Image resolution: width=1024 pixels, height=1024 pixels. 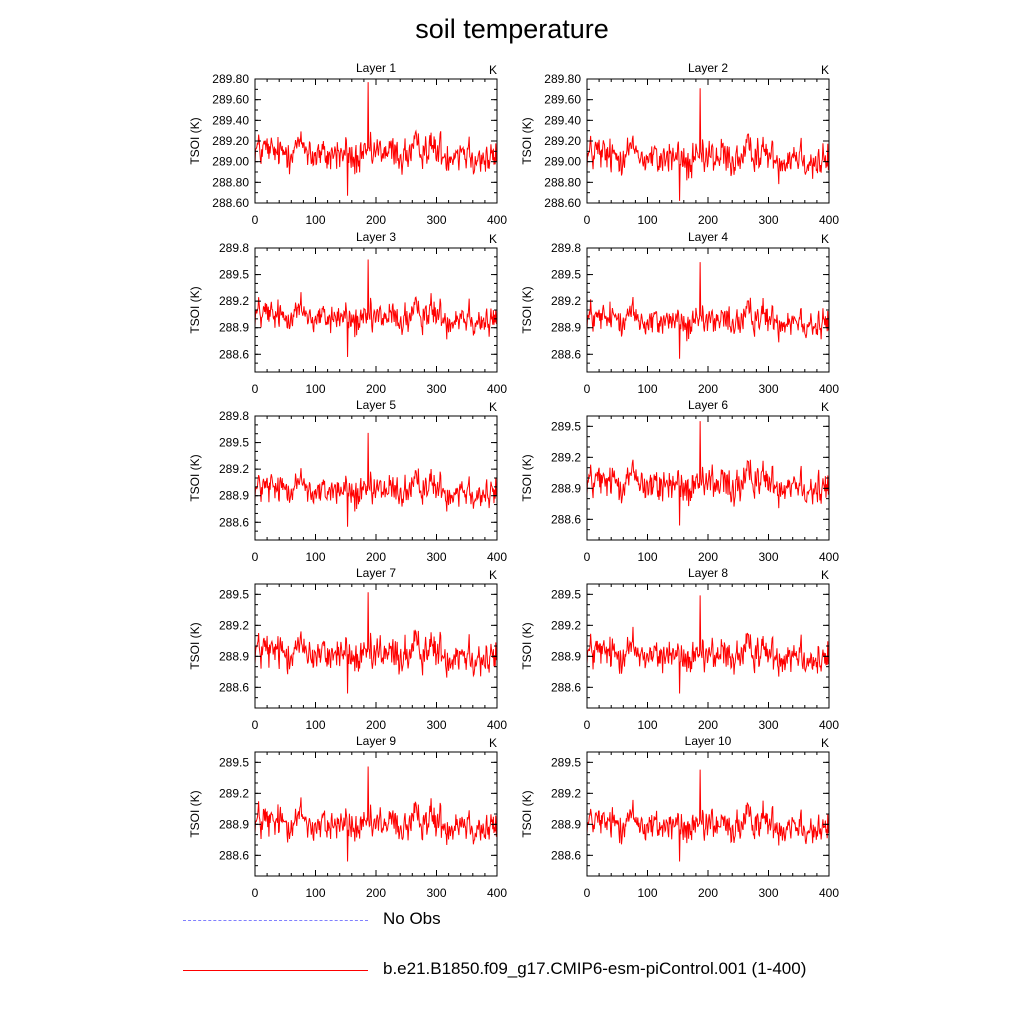 What do you see at coordinates (376, 741) in the screenshot?
I see `panel-title: Layer 9` at bounding box center [376, 741].